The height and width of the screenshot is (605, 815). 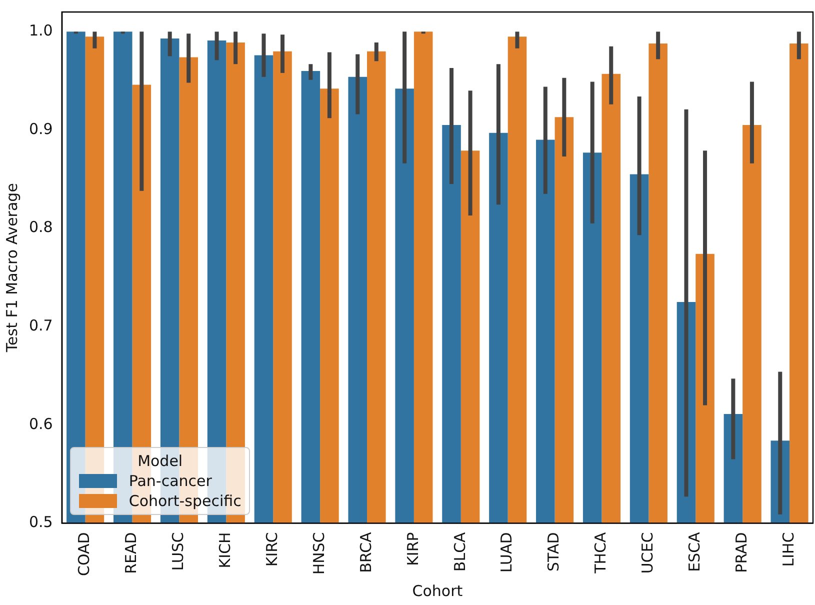 What do you see at coordinates (40, 227) in the screenshot?
I see `y-tick-label: 0.8` at bounding box center [40, 227].